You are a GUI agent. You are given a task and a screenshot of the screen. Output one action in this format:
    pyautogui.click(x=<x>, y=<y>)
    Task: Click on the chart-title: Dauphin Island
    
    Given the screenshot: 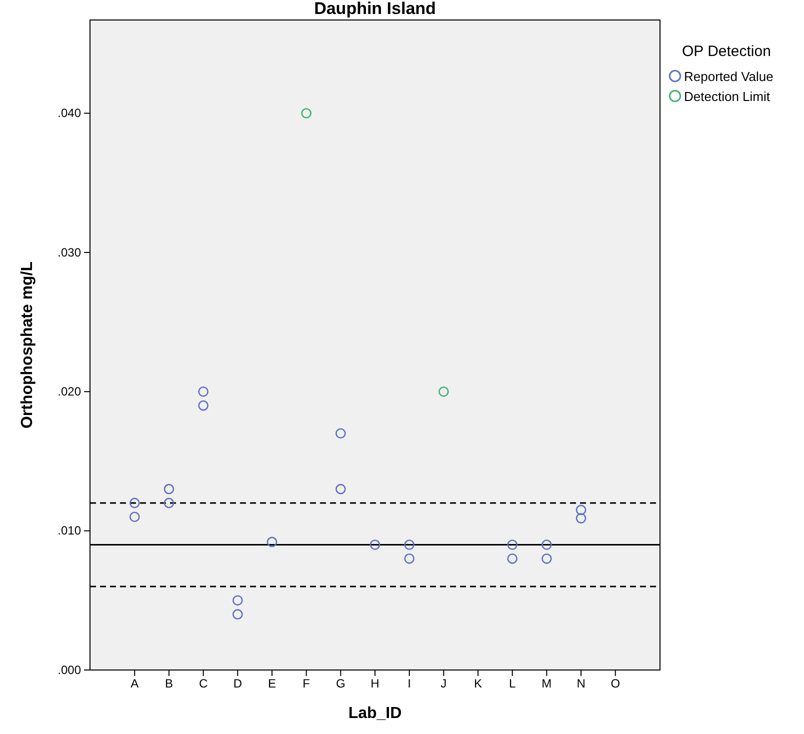 What is the action you would take?
    pyautogui.click(x=375, y=9)
    